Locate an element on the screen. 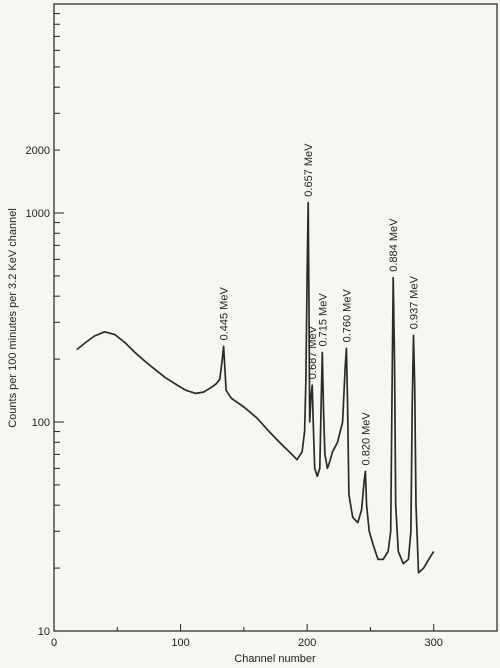 The height and width of the screenshot is (668, 500). peak-label: 0.715 MeV is located at coordinates (323, 320).